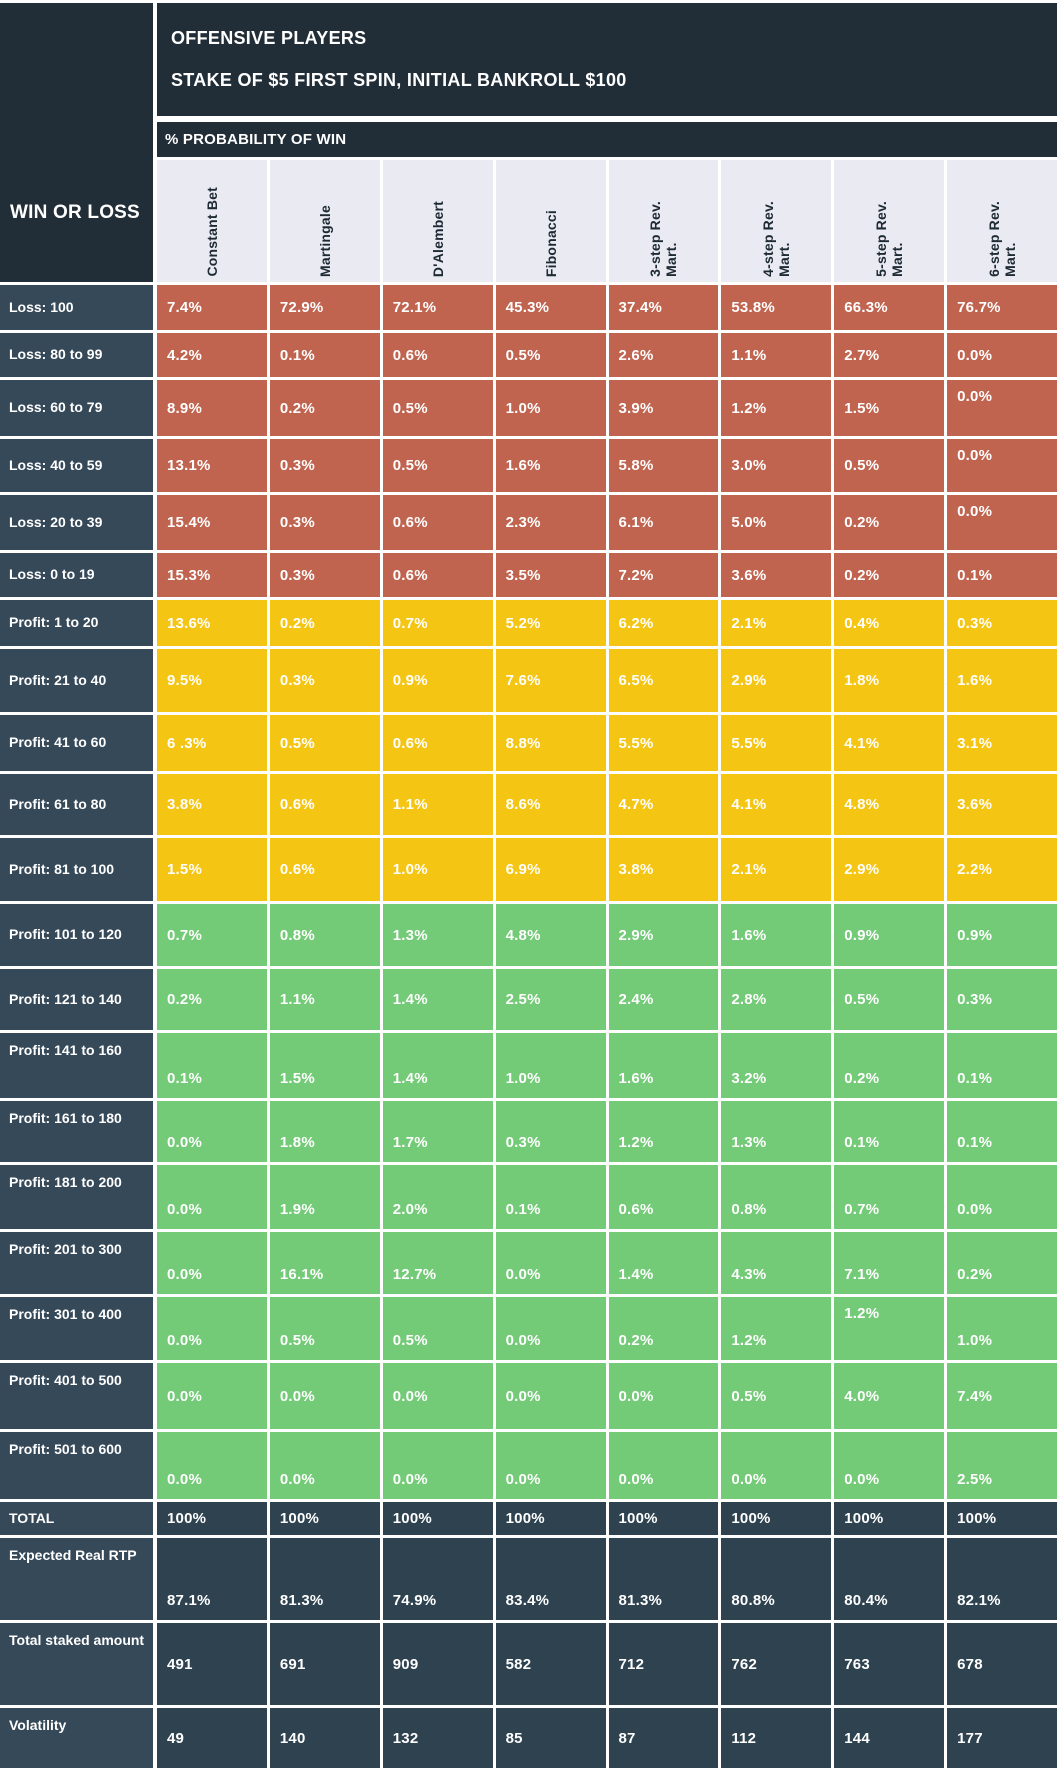 The image size is (1060, 1778). What do you see at coordinates (212, 804) in the screenshot?
I see `cell: 3.8%` at bounding box center [212, 804].